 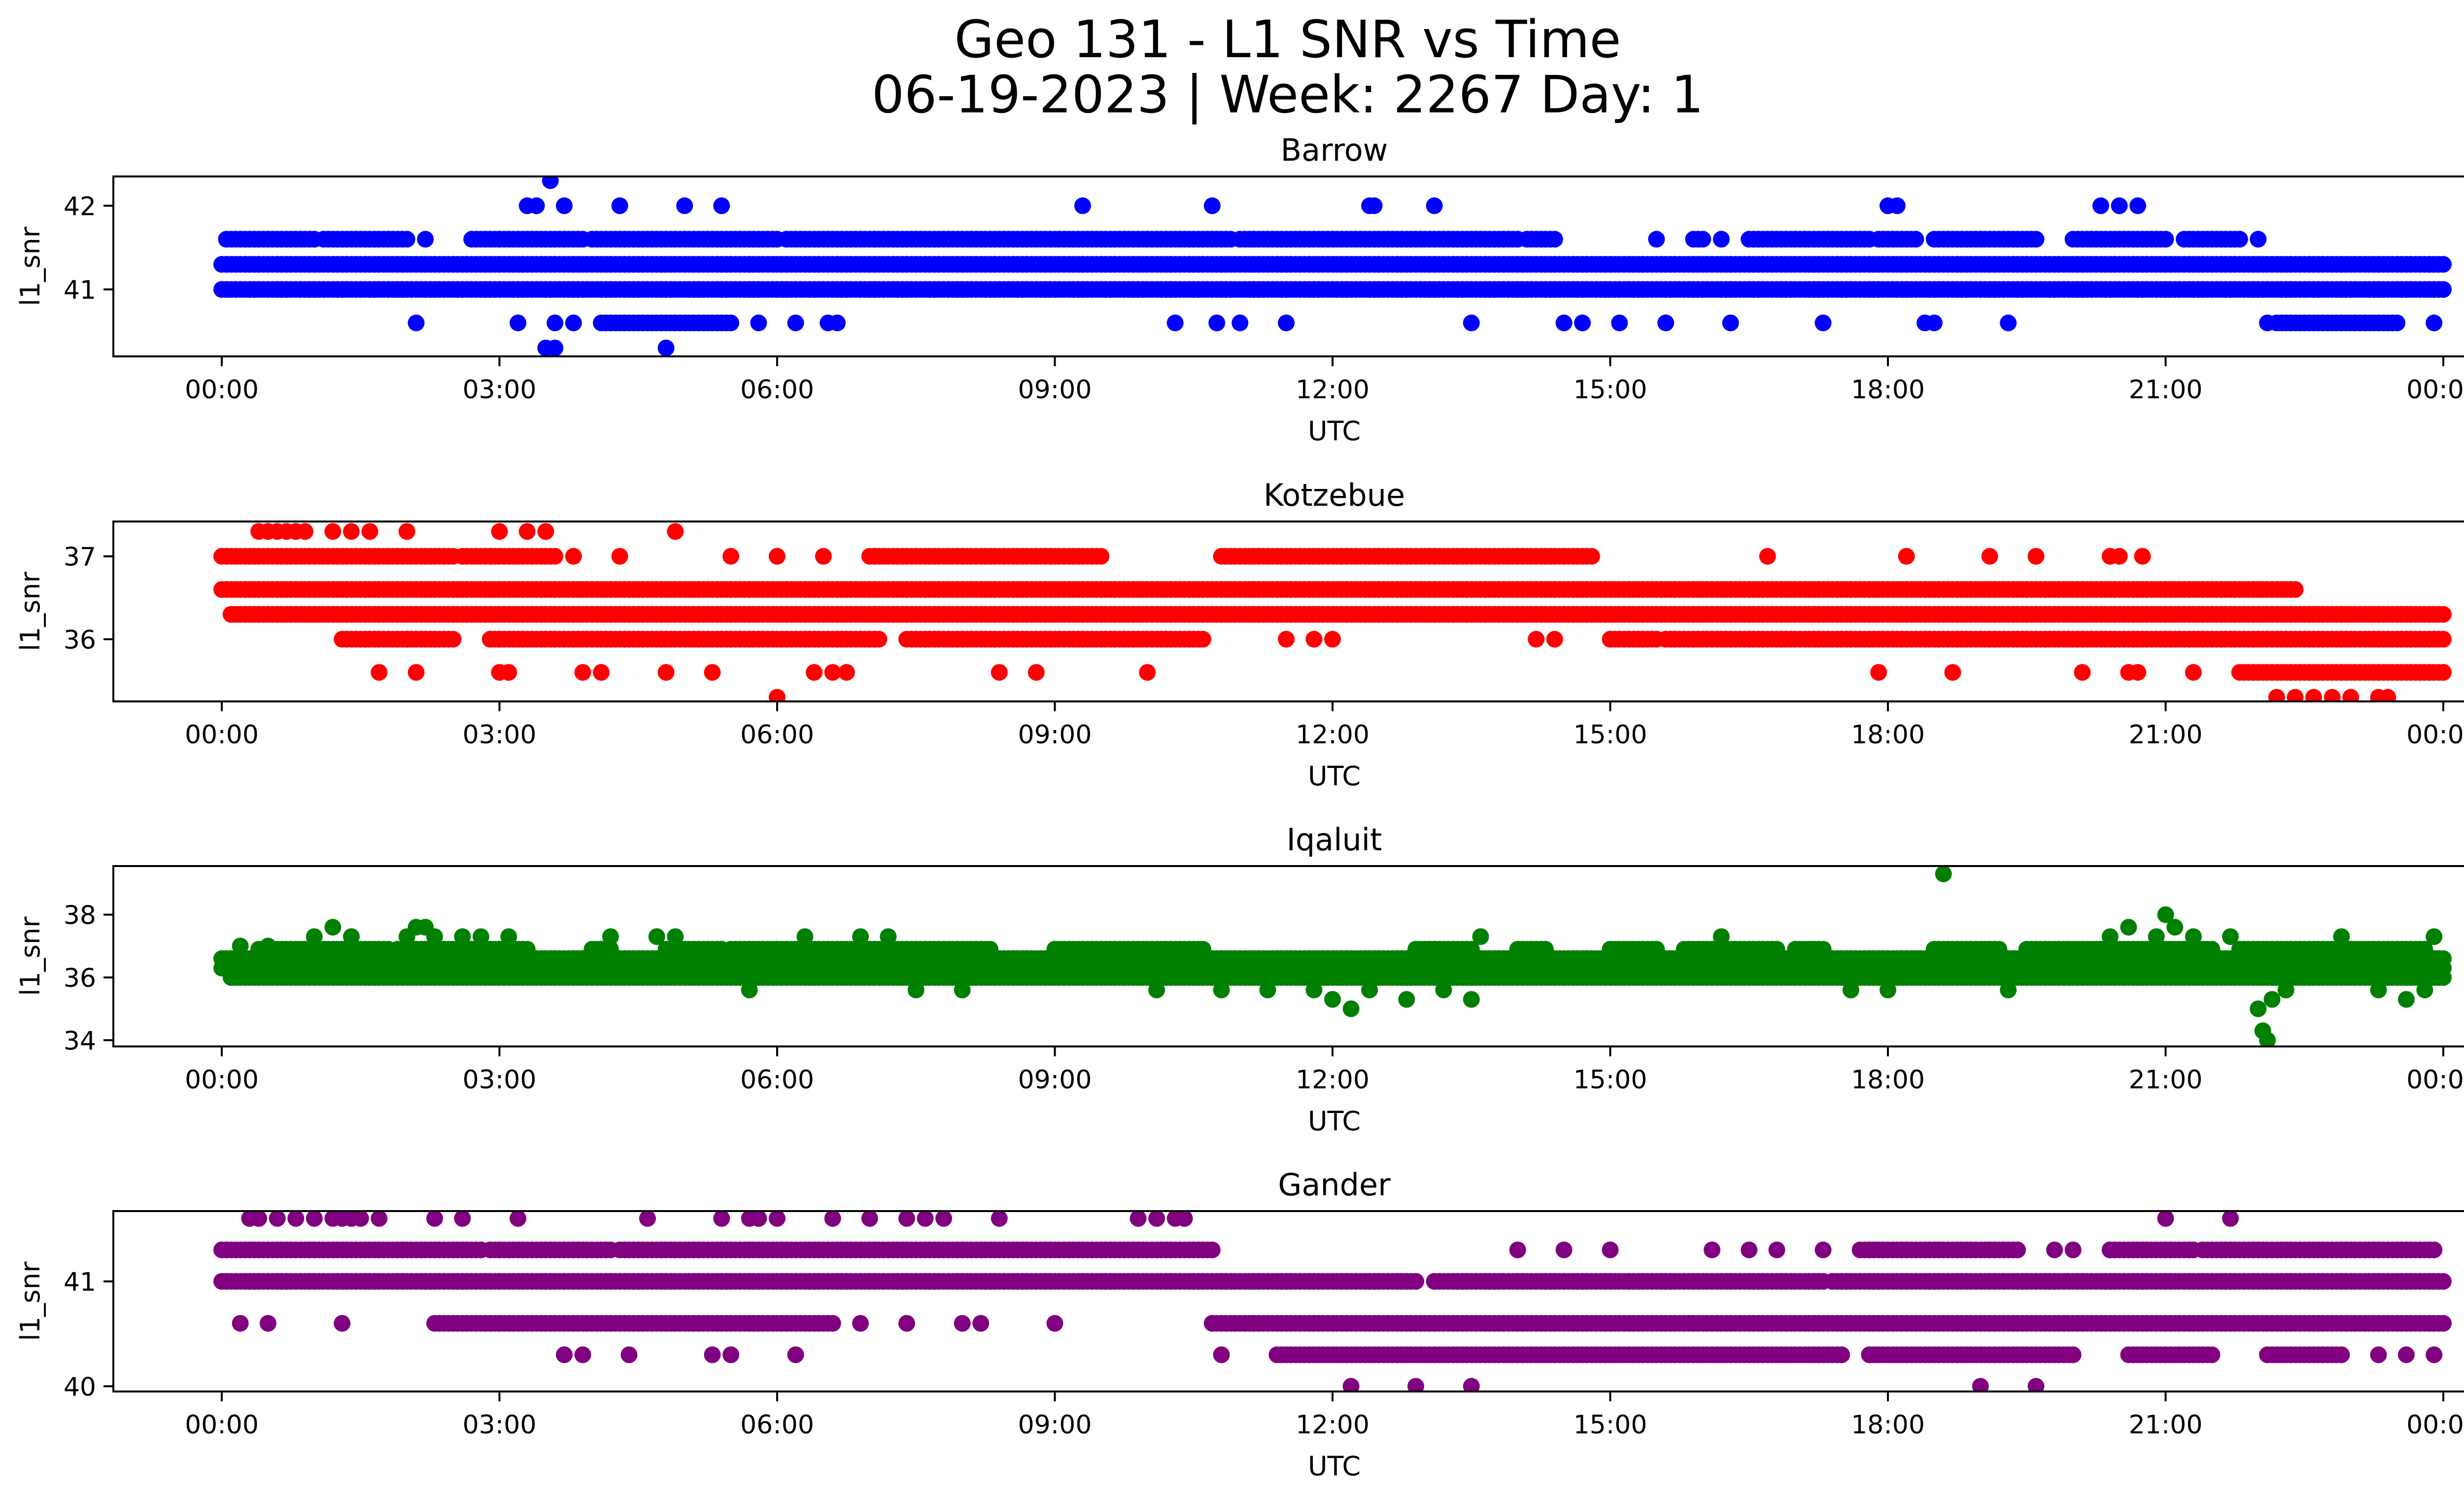 I want to click on subplot-title: Barrow, so click(x=1334, y=150).